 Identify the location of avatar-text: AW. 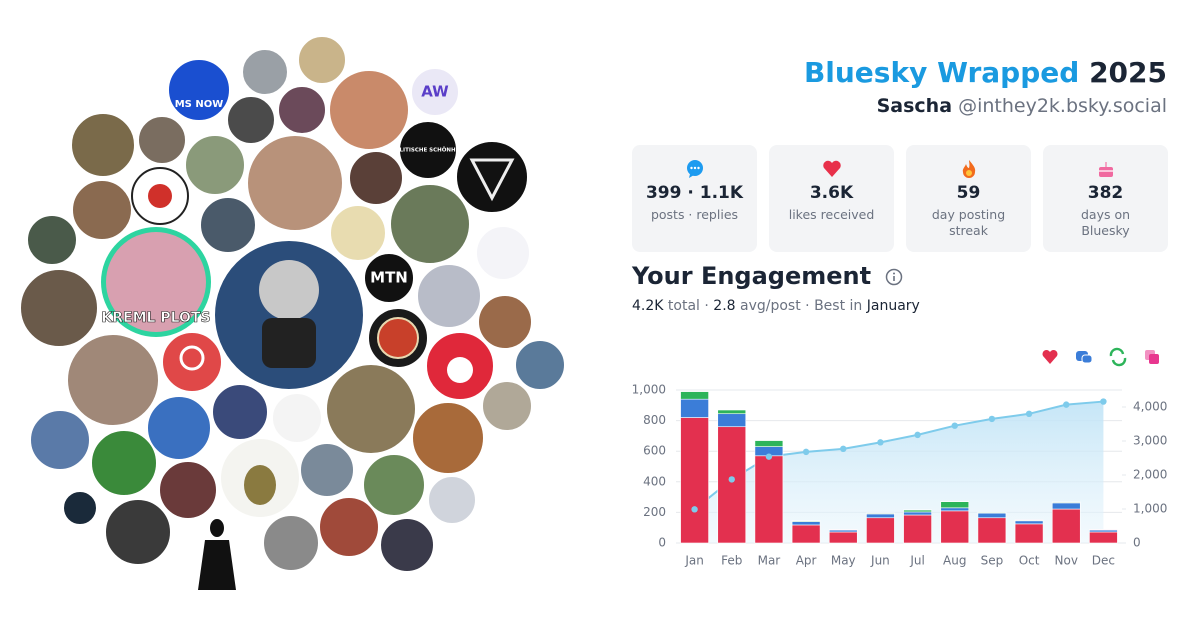
(435, 92).